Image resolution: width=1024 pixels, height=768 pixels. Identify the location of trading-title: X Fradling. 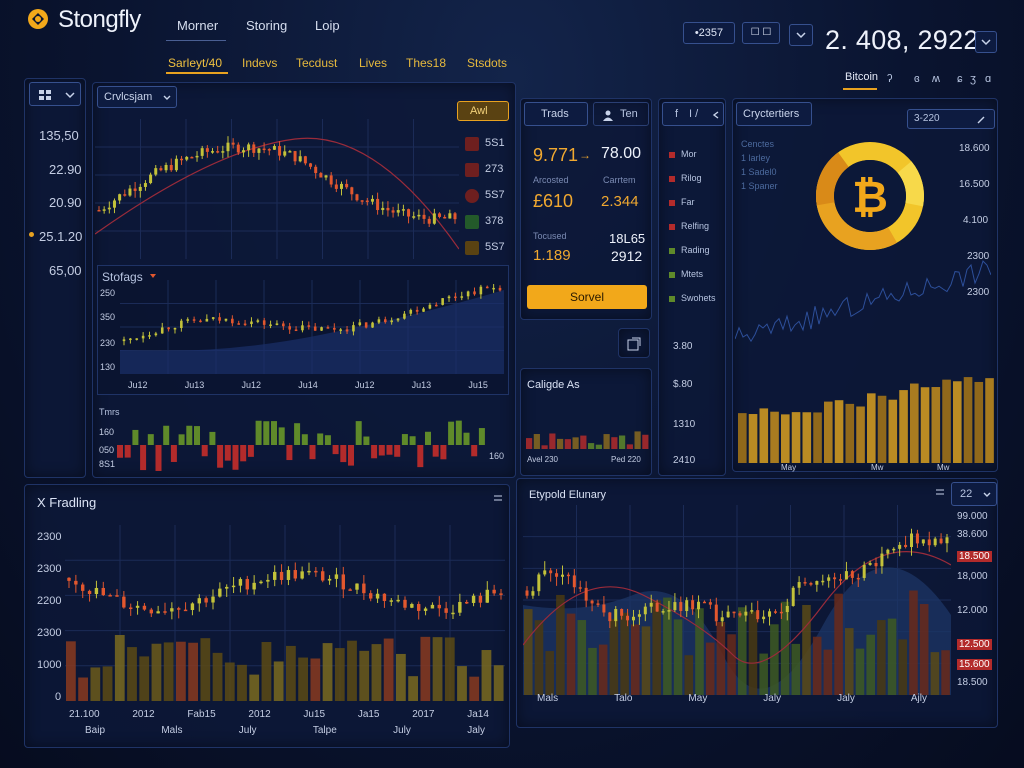
(67, 502).